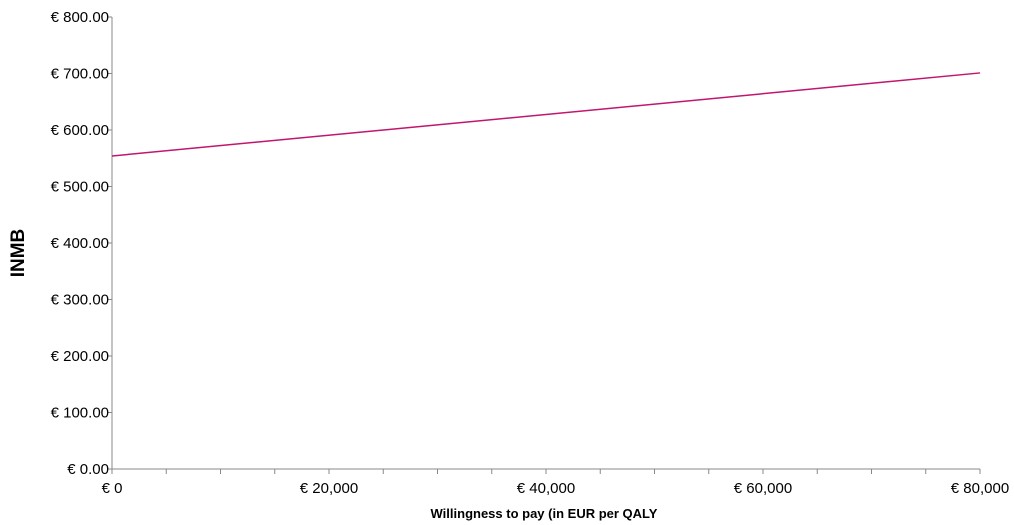 The width and height of the screenshot is (1014, 525). What do you see at coordinates (546, 488) in the screenshot?
I see `x-tick-label: € 40,000` at bounding box center [546, 488].